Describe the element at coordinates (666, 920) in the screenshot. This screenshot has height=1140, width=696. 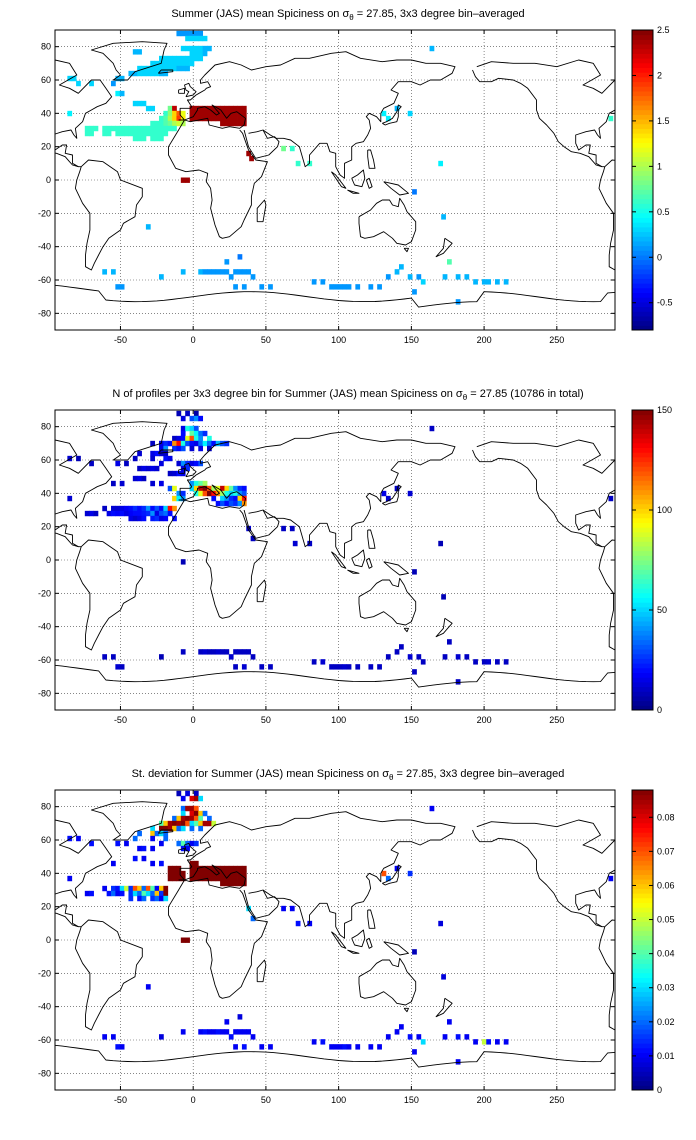
I see `colorbar-tick-label: 0.05` at that location.